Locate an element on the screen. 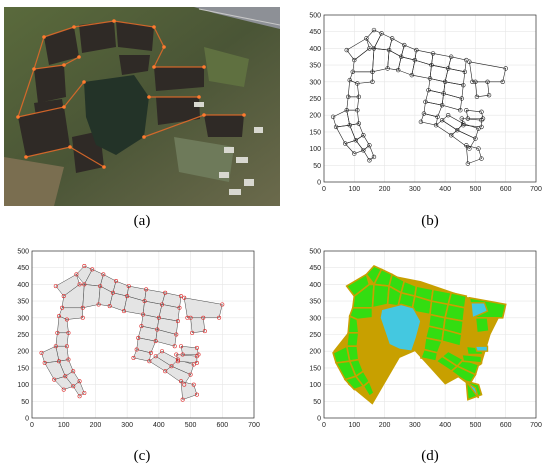 The image size is (550, 466). panel-a-label: (a) is located at coordinates (142, 221).